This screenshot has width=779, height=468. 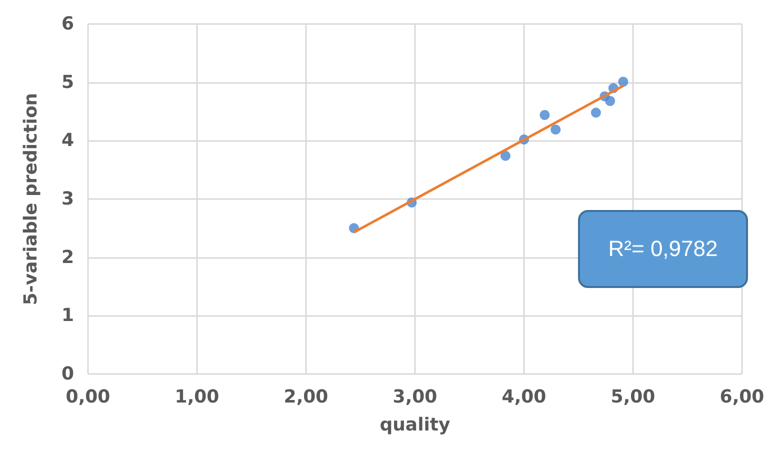 I want to click on x-tick-label: 5,00, so click(x=633, y=397).